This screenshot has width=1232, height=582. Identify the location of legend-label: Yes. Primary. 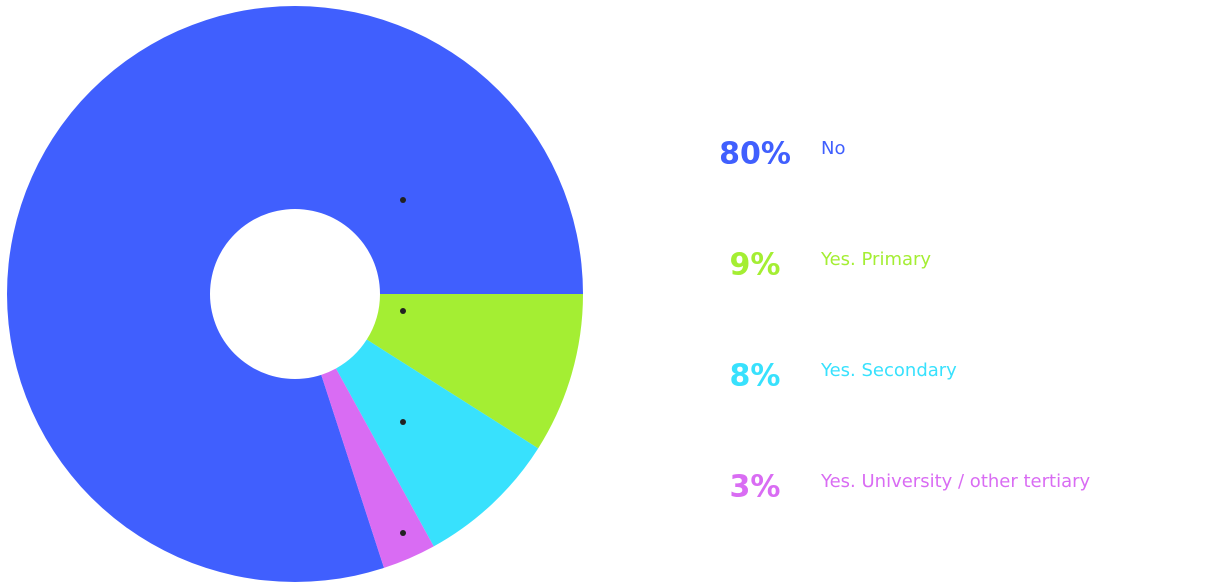
(875, 259).